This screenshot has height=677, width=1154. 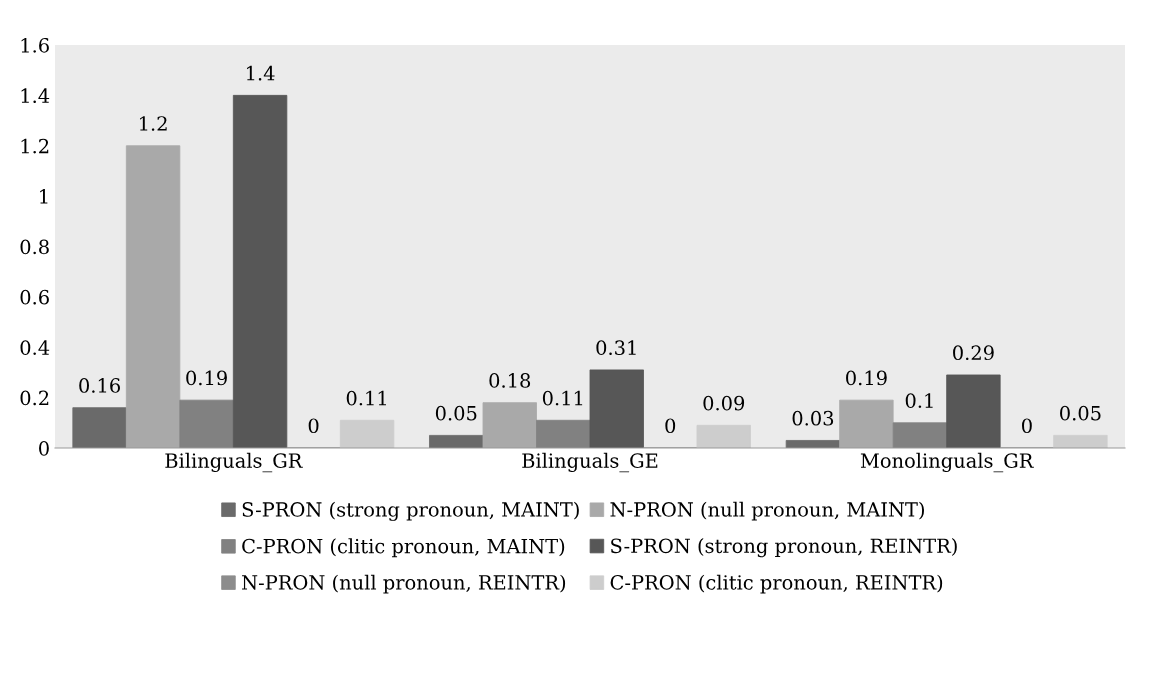 What do you see at coordinates (616, 348) in the screenshot?
I see `data-label: 0.31` at bounding box center [616, 348].